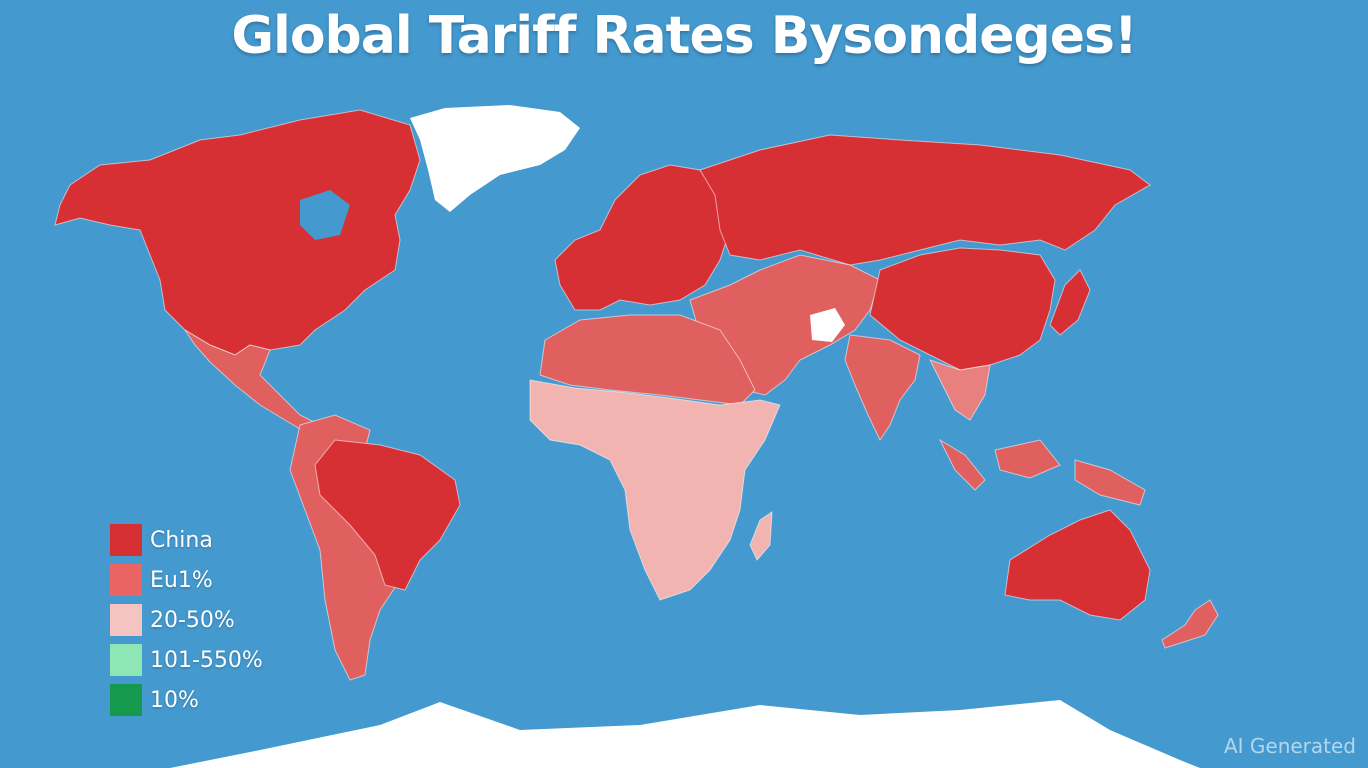 Image resolution: width=1368 pixels, height=768 pixels. What do you see at coordinates (655, 490) in the screenshot?
I see `region-sub-saharan-africa` at bounding box center [655, 490].